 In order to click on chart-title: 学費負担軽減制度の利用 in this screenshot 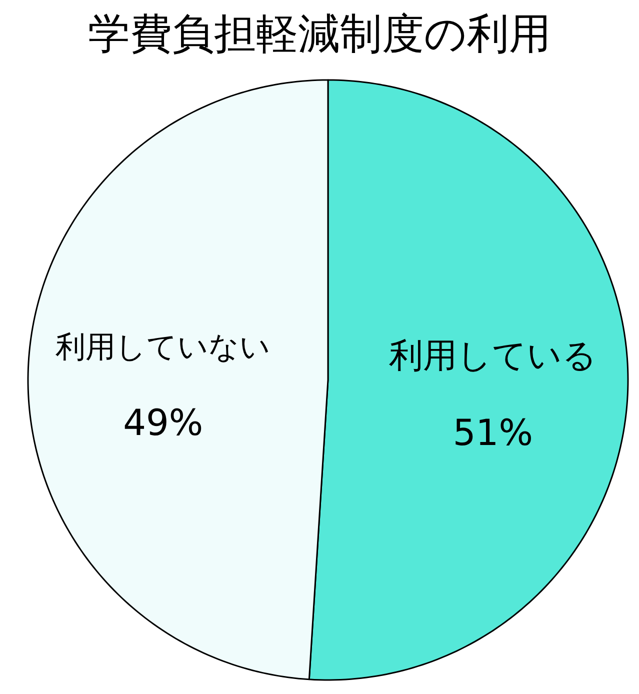, I will do `click(319, 33)`.